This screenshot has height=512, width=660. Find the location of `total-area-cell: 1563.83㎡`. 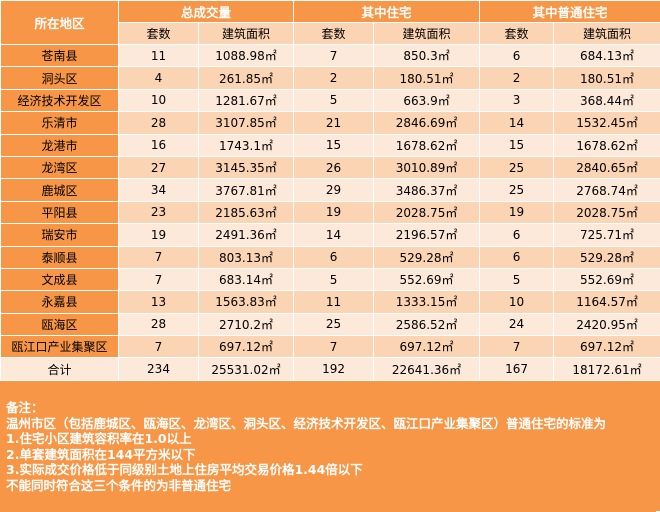

total-area-cell: 1563.83㎡ is located at coordinates (246, 302).